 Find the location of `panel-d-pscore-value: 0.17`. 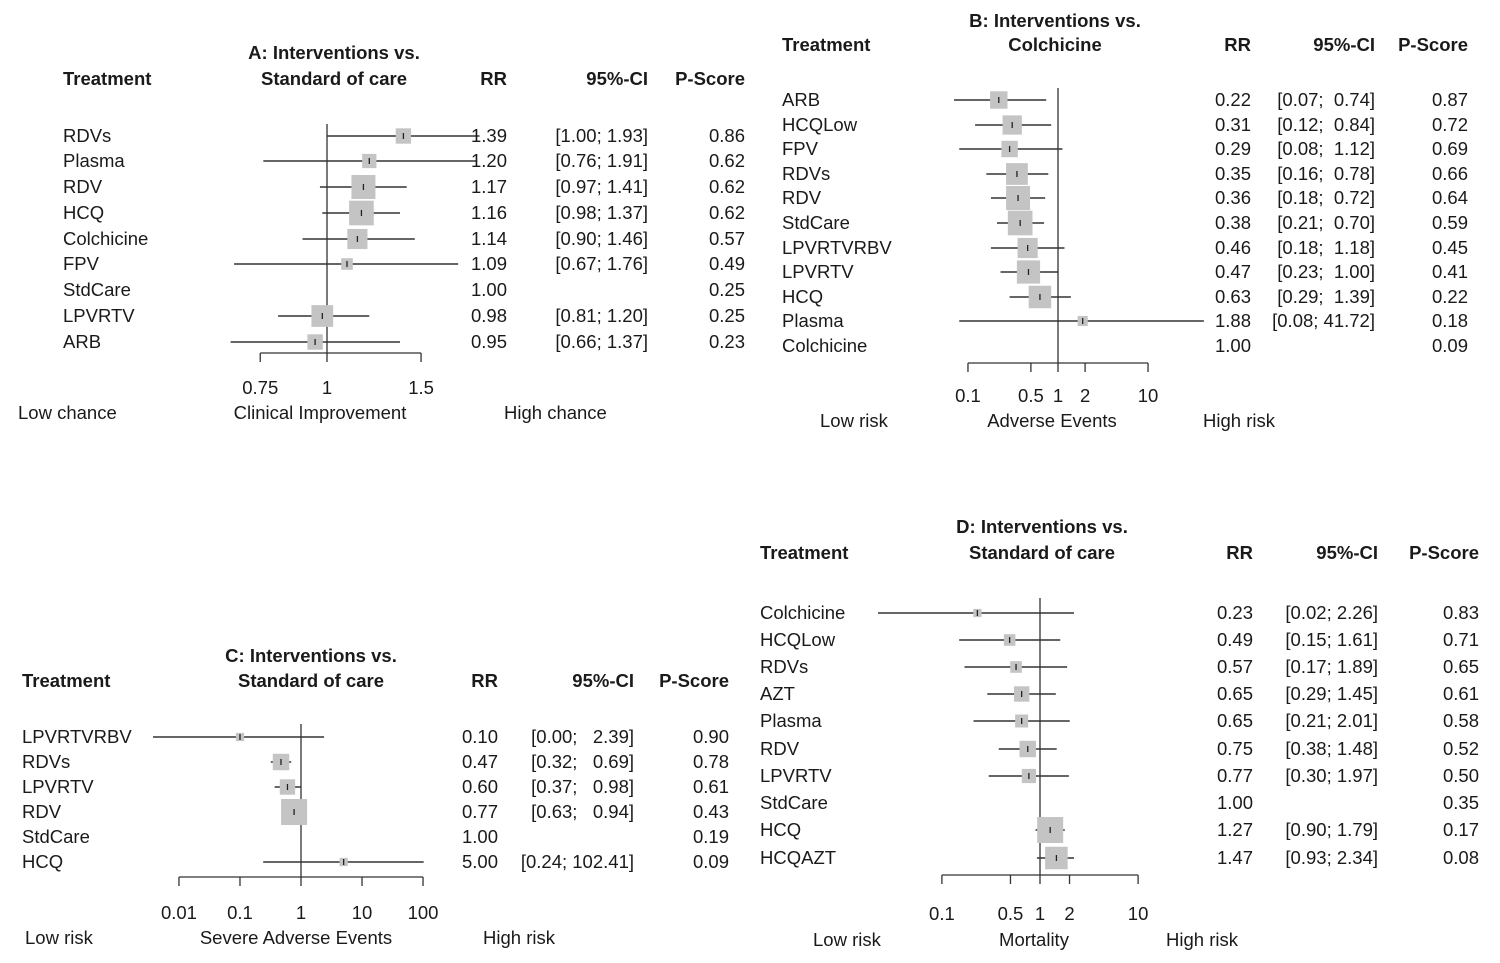

panel-d-pscore-value: 0.17 is located at coordinates (1461, 829).